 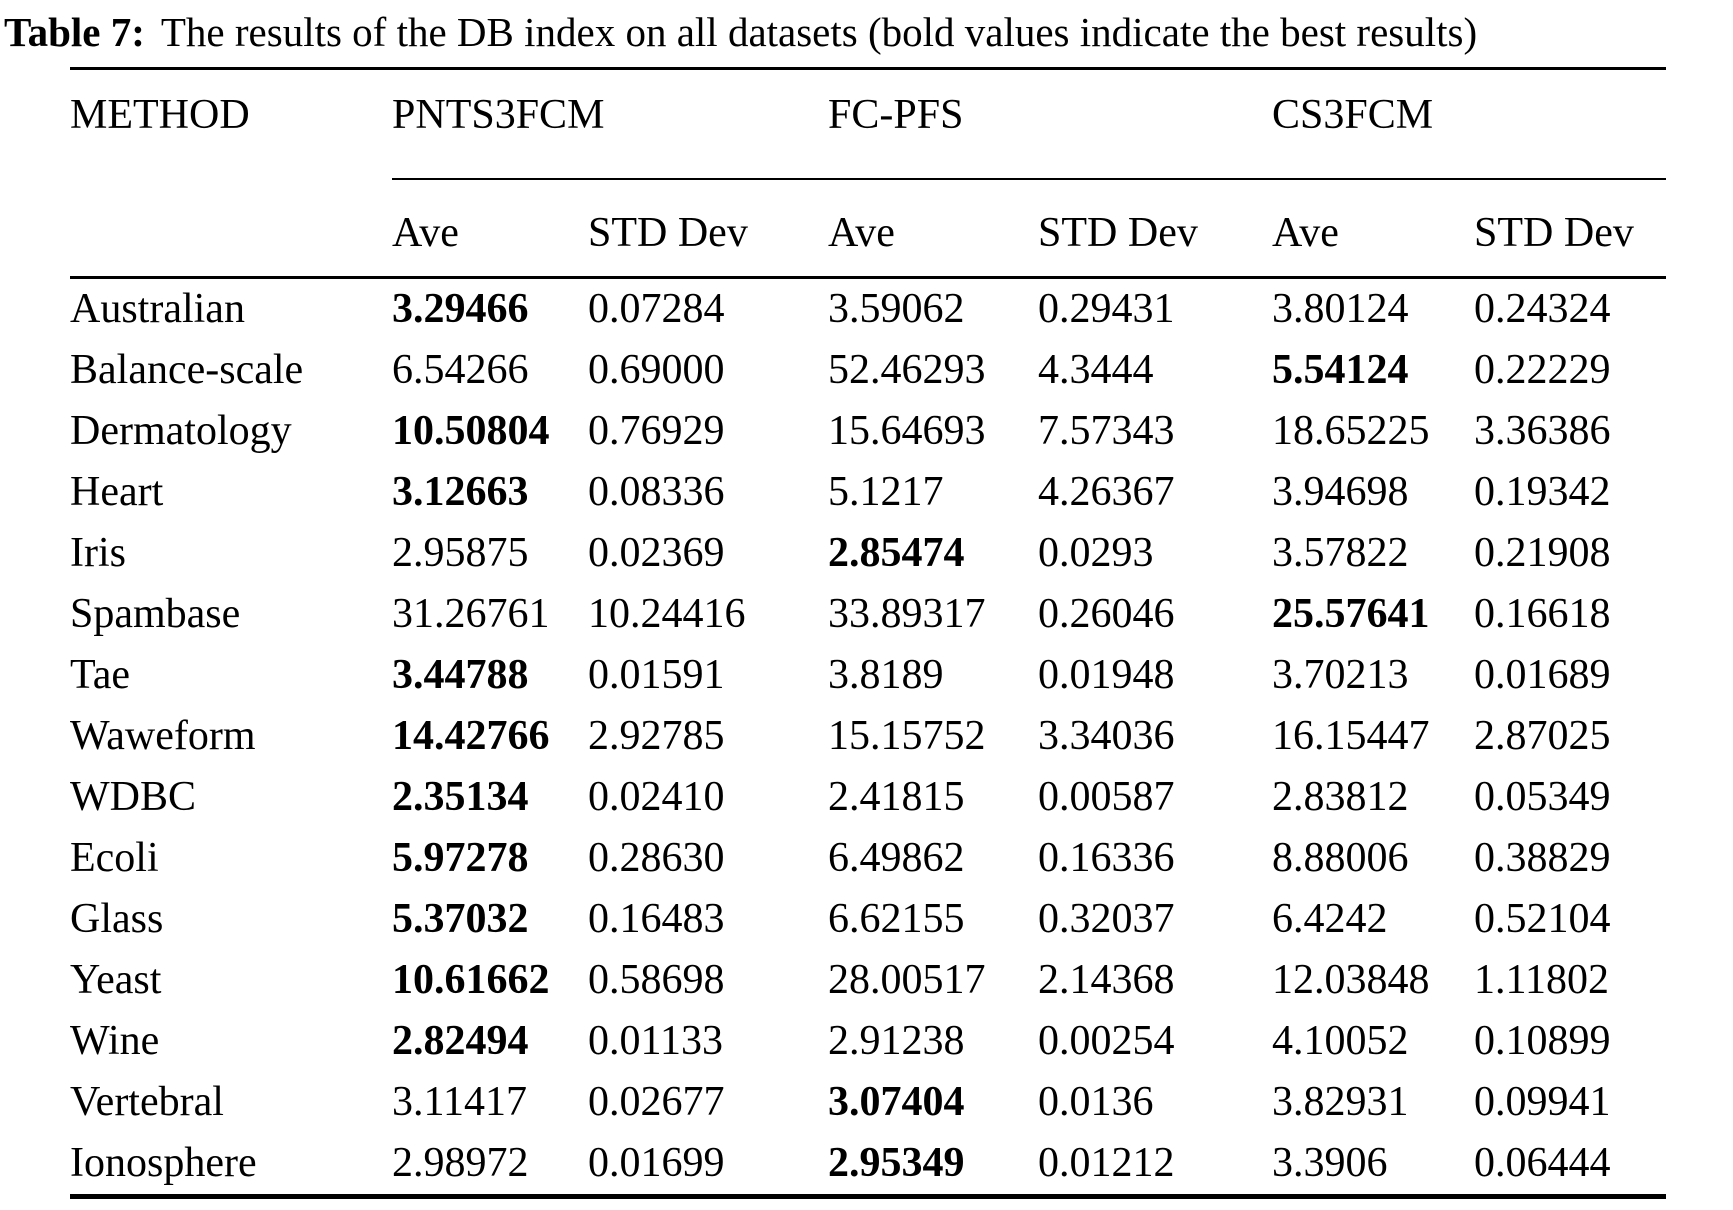 What do you see at coordinates (1570, 229) in the screenshot?
I see `subheader-stddev-cs3fcm: STD Dev` at bounding box center [1570, 229].